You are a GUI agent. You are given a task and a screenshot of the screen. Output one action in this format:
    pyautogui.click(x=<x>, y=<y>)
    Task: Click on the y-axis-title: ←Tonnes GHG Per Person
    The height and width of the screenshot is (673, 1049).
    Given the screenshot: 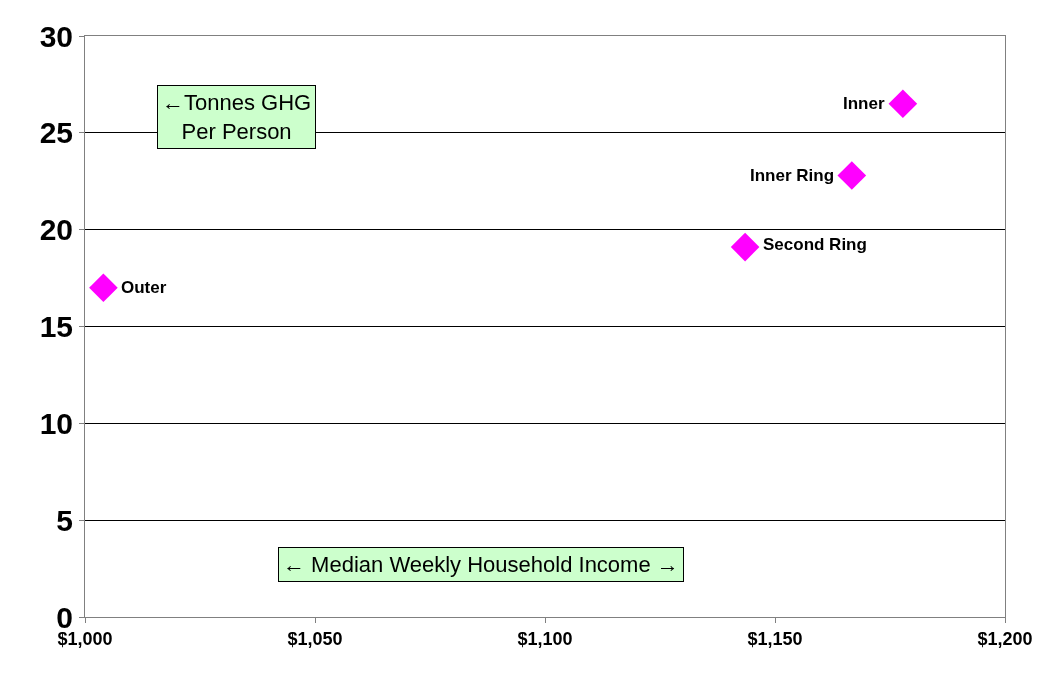 What is the action you would take?
    pyautogui.click(x=237, y=117)
    